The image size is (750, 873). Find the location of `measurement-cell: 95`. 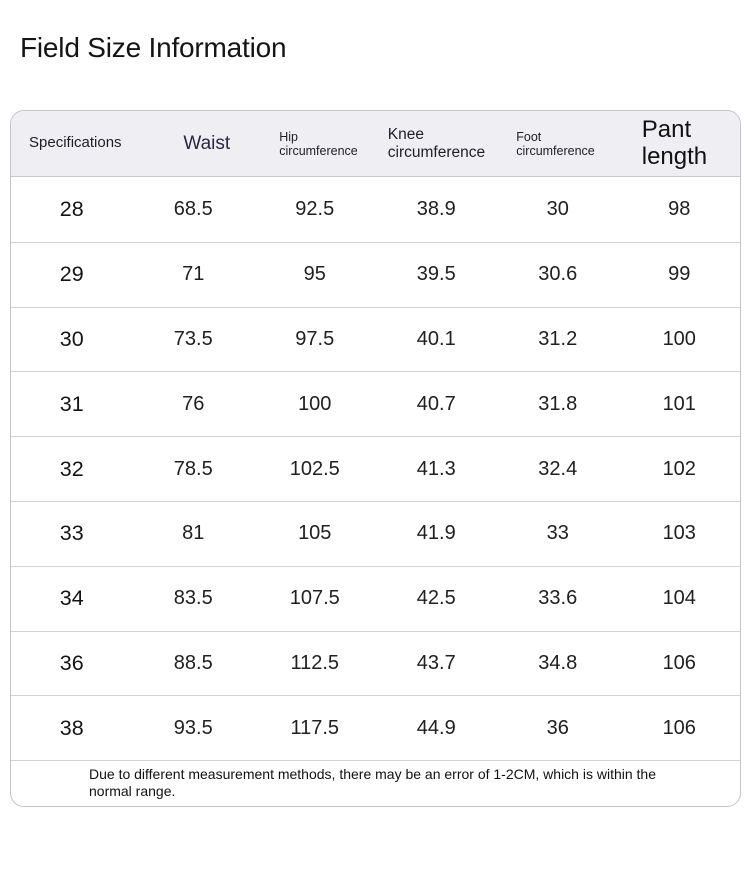

measurement-cell: 95 is located at coordinates (314, 274).